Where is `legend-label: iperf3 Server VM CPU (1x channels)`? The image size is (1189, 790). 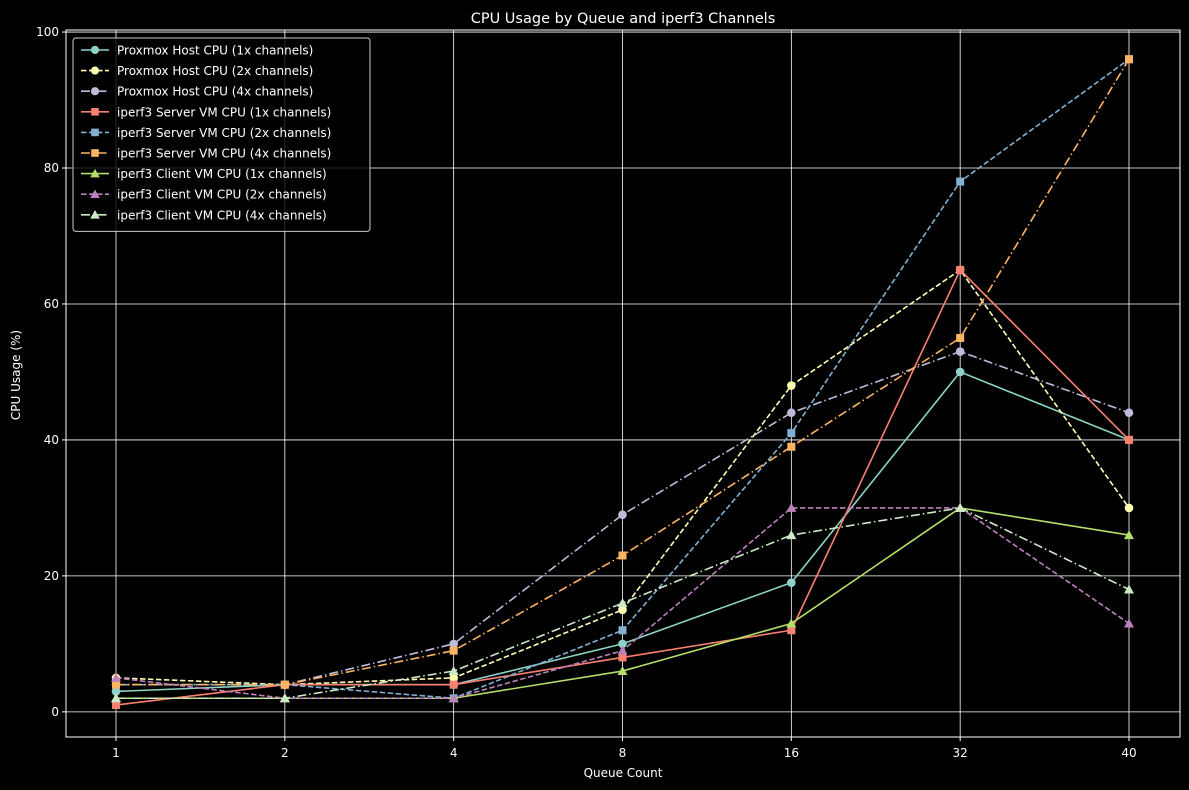
legend-label: iperf3 Server VM CPU (1x channels) is located at coordinates (224, 112).